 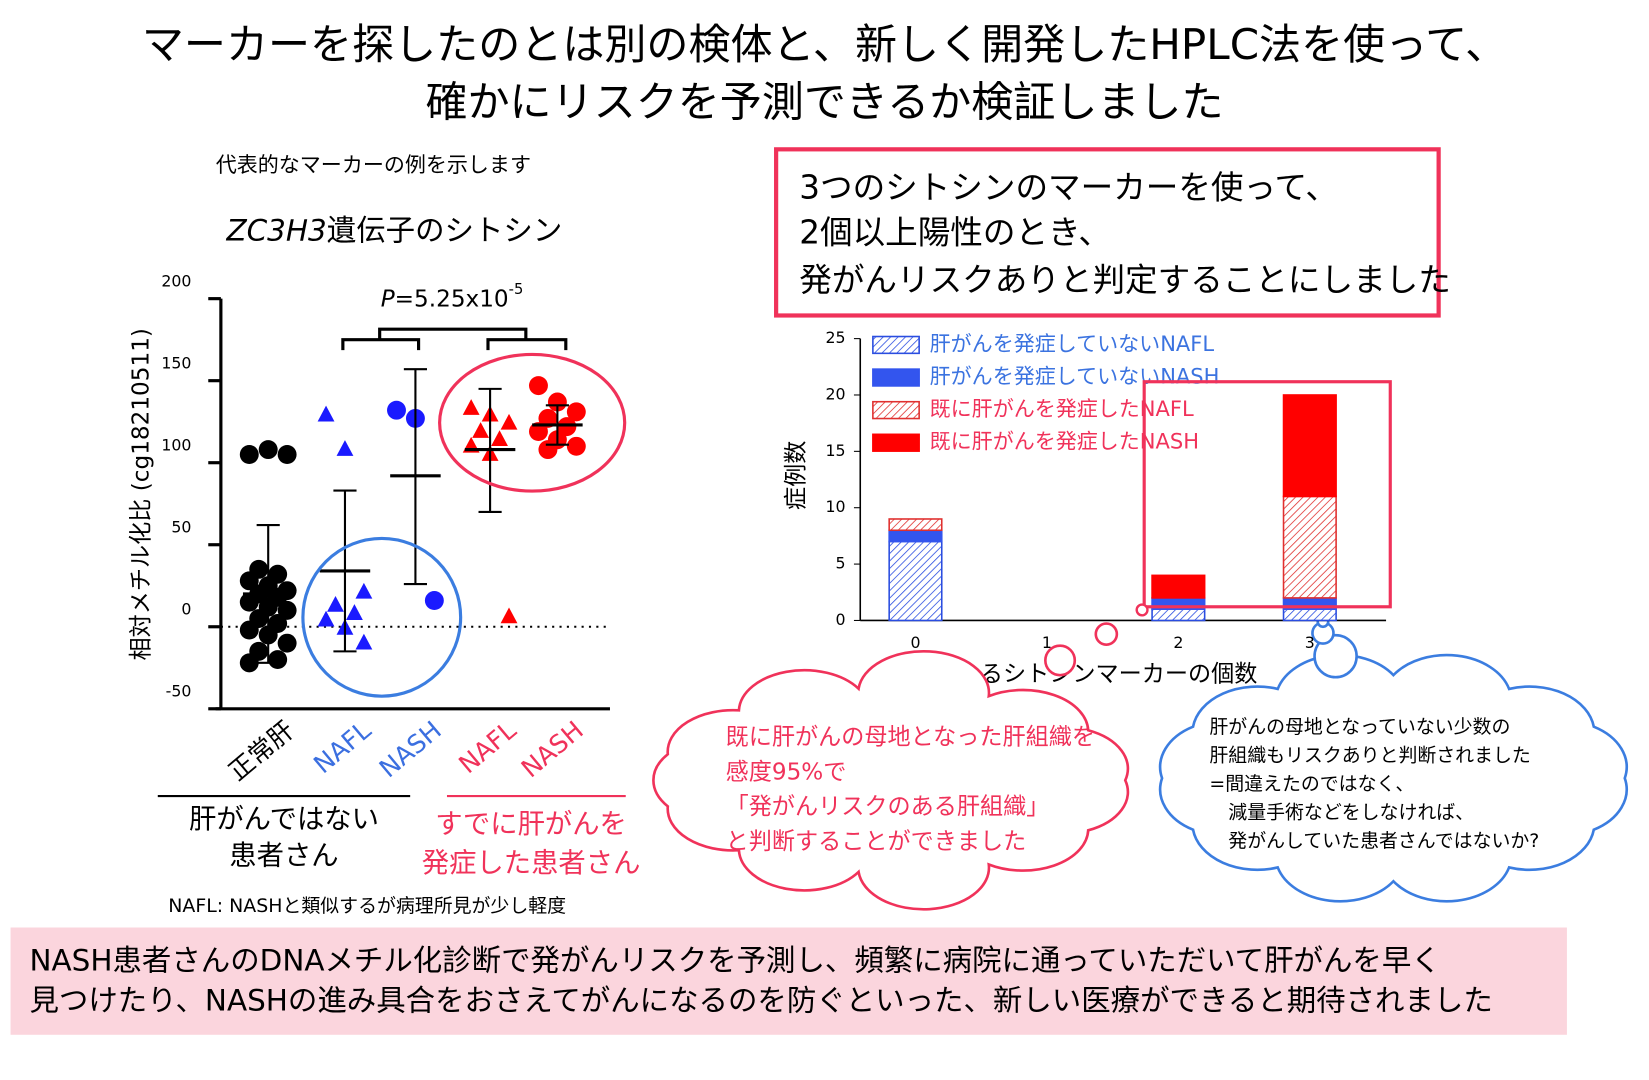 I want to click on legend-label: 既に肝がんを発症したNAFL, so click(x=1062, y=408).